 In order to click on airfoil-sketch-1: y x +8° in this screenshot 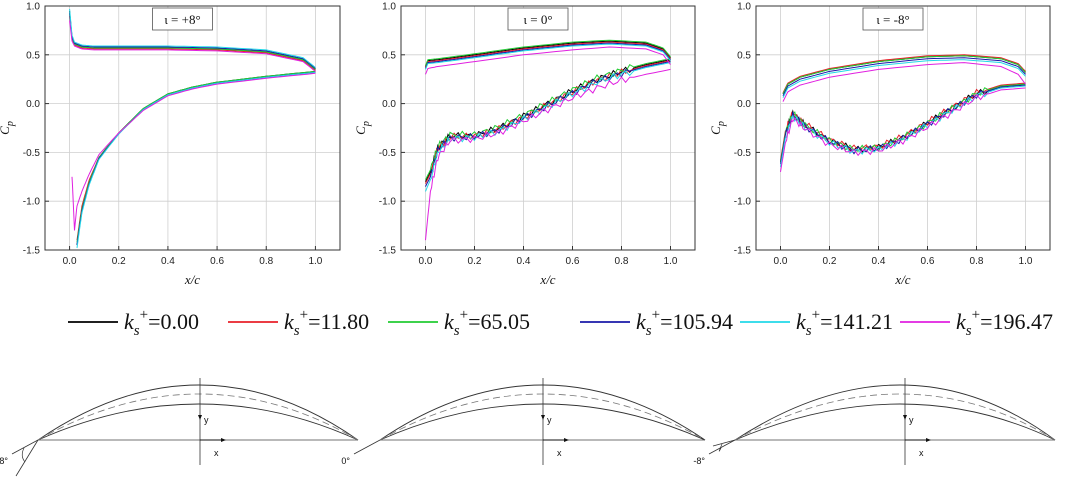, I will do `click(179, 427)`.